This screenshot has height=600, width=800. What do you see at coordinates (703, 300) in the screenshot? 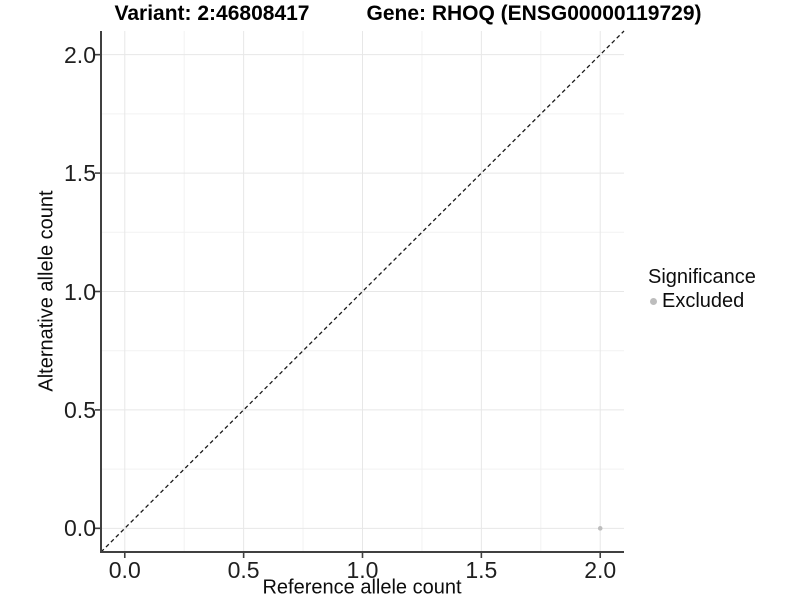
I see `legend-entry-label: Excluded` at bounding box center [703, 300].